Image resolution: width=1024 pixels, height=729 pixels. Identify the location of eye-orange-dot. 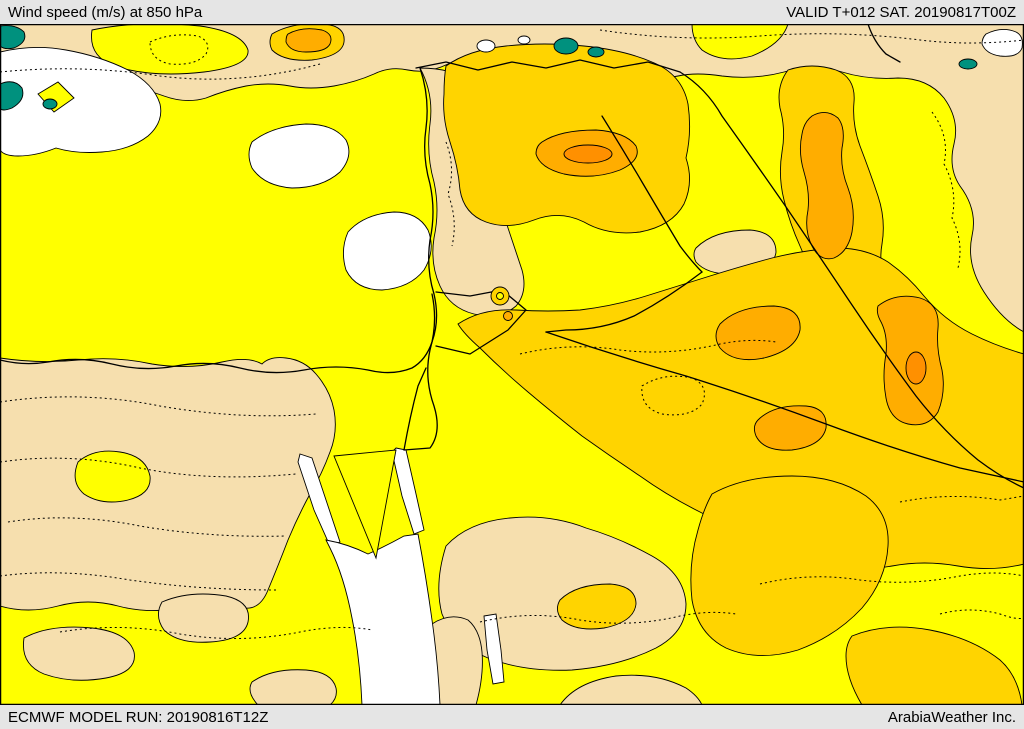
(508, 316).